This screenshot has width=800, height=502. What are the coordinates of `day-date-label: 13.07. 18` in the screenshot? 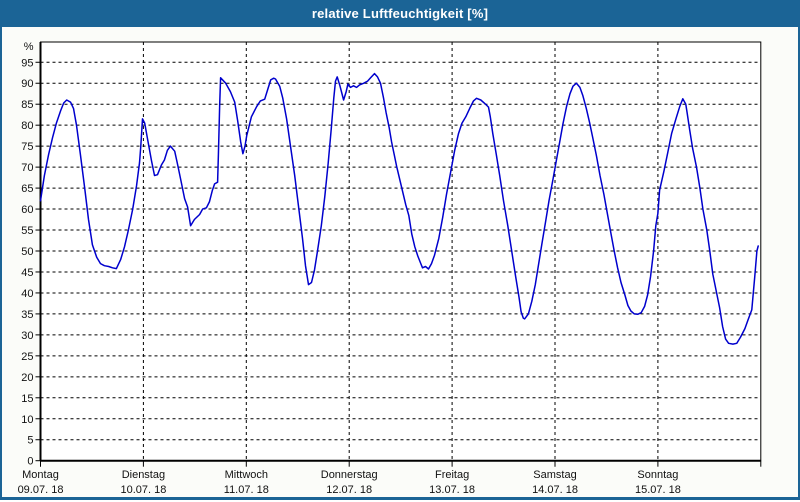 It's located at (452, 490).